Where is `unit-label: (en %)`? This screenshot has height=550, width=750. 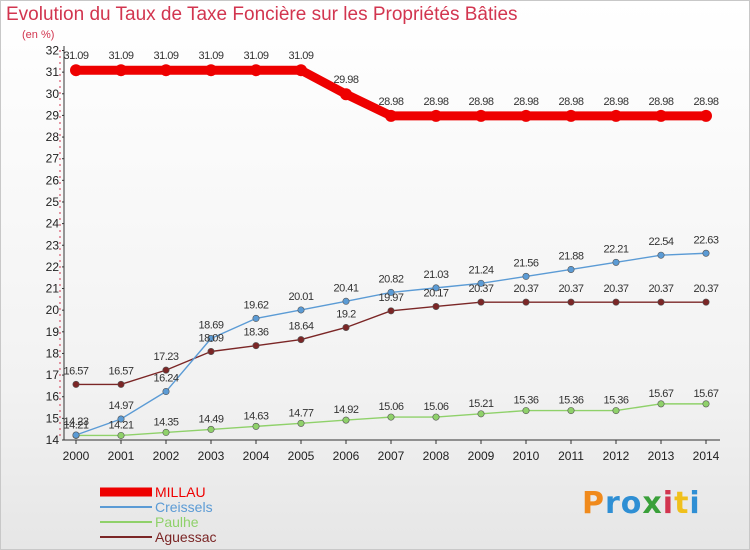
unit-label: (en %) is located at coordinates (38, 35).